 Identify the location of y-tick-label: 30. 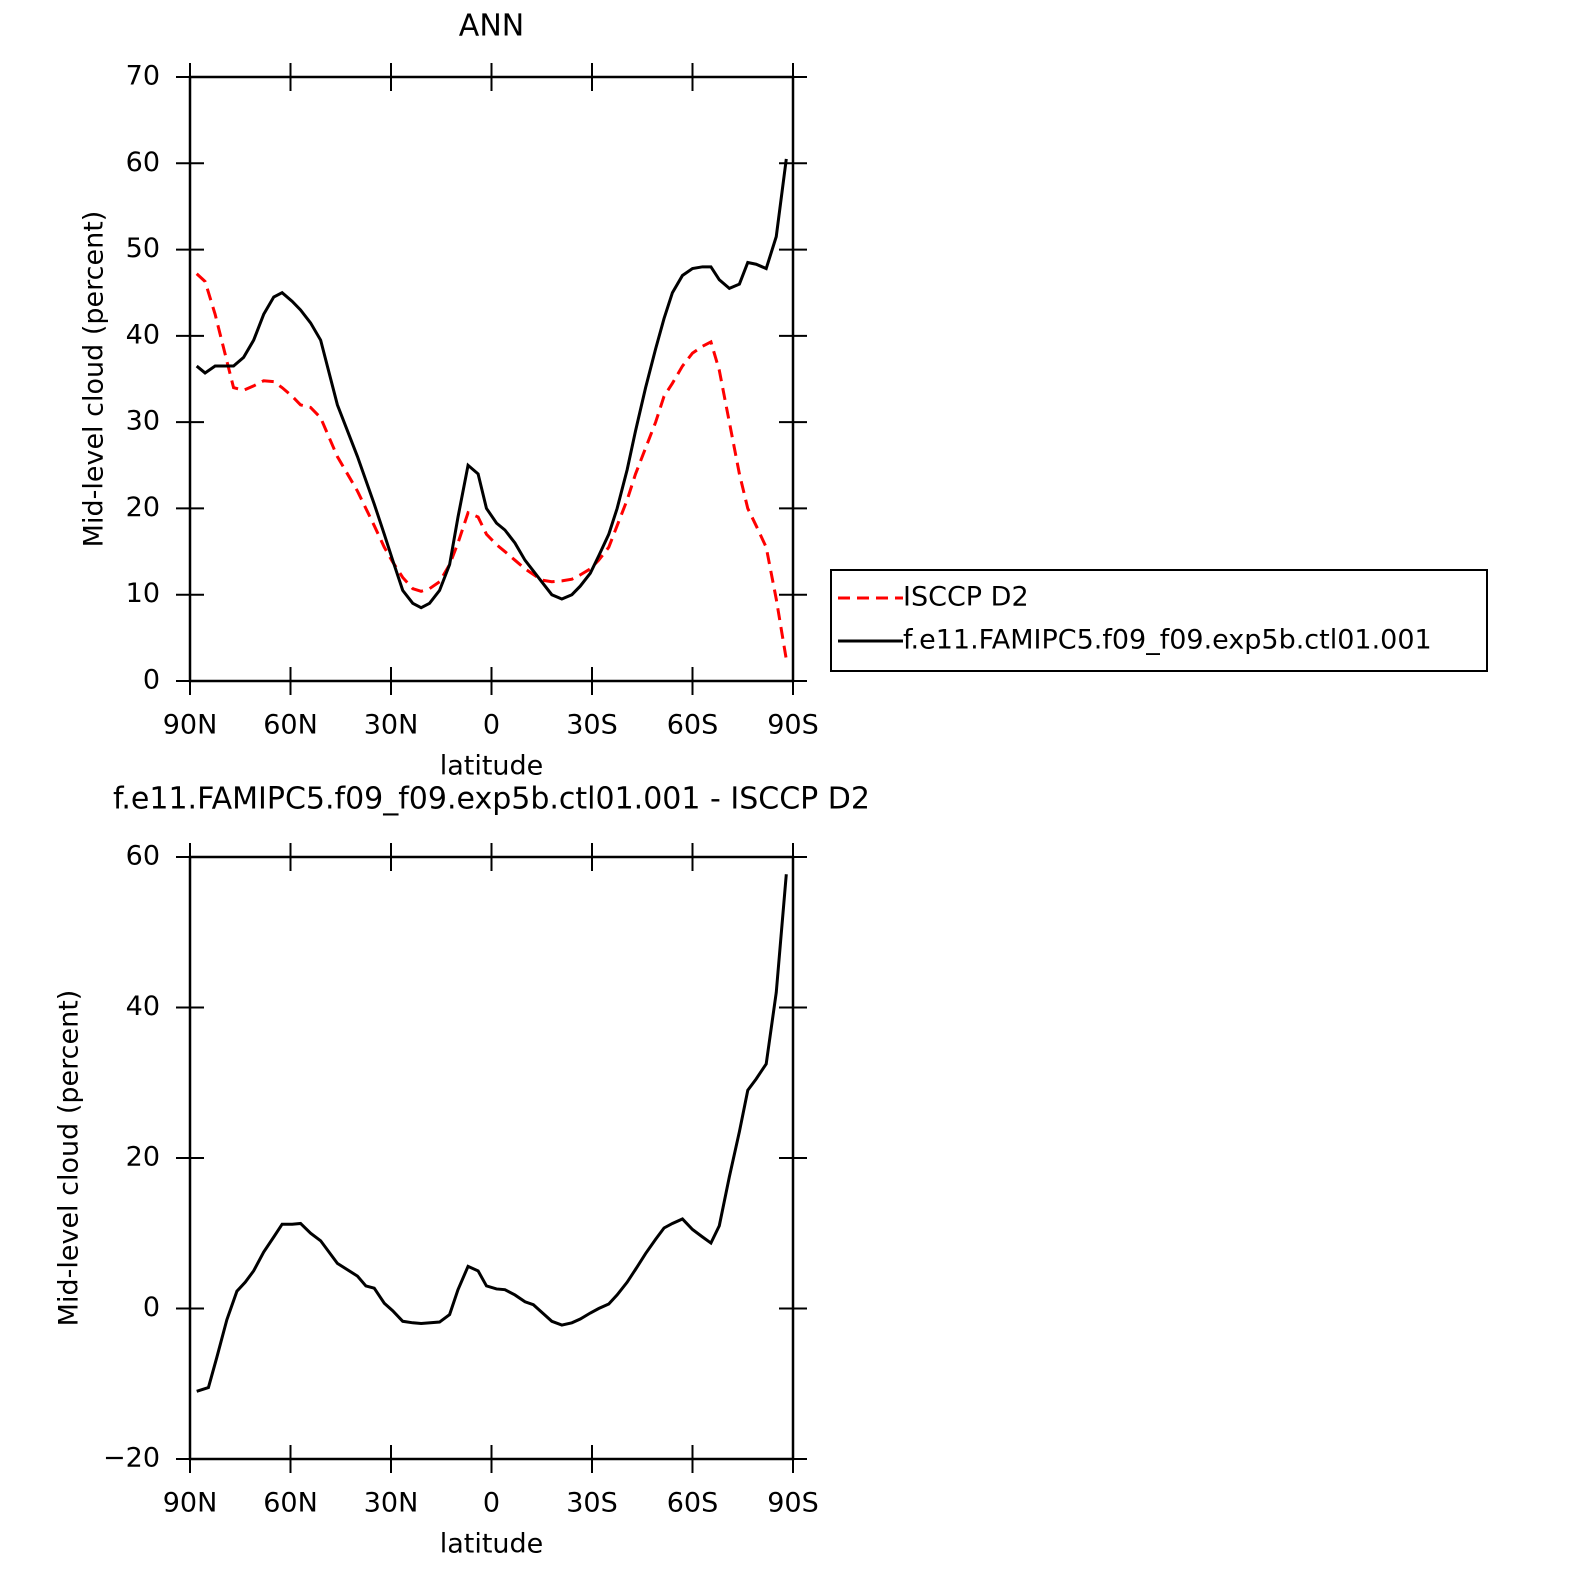
(143, 421).